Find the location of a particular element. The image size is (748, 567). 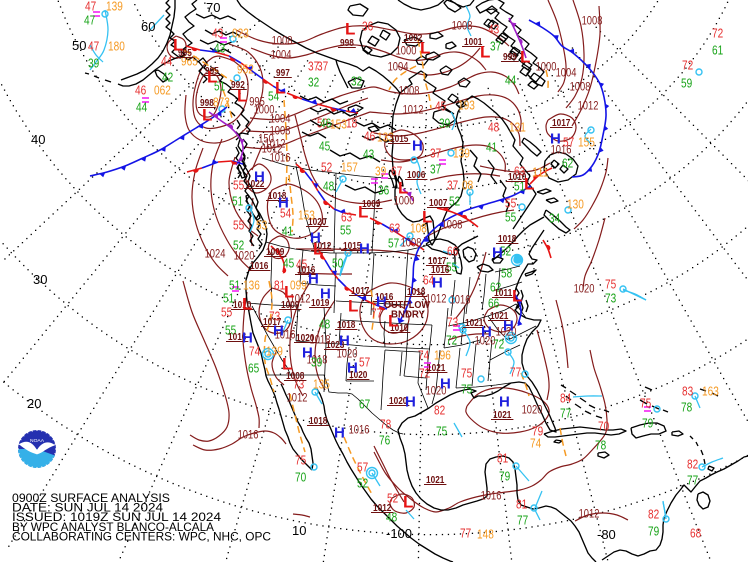

svg-text: 45 is located at coordinates (288, 264).